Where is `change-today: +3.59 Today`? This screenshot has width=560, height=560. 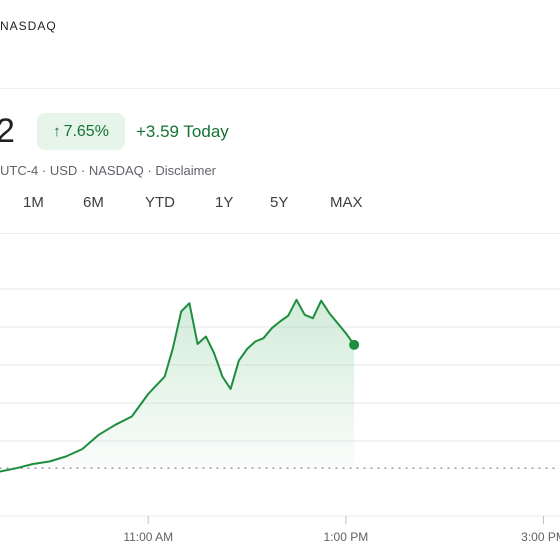
change-today: +3.59 Today is located at coordinates (182, 131).